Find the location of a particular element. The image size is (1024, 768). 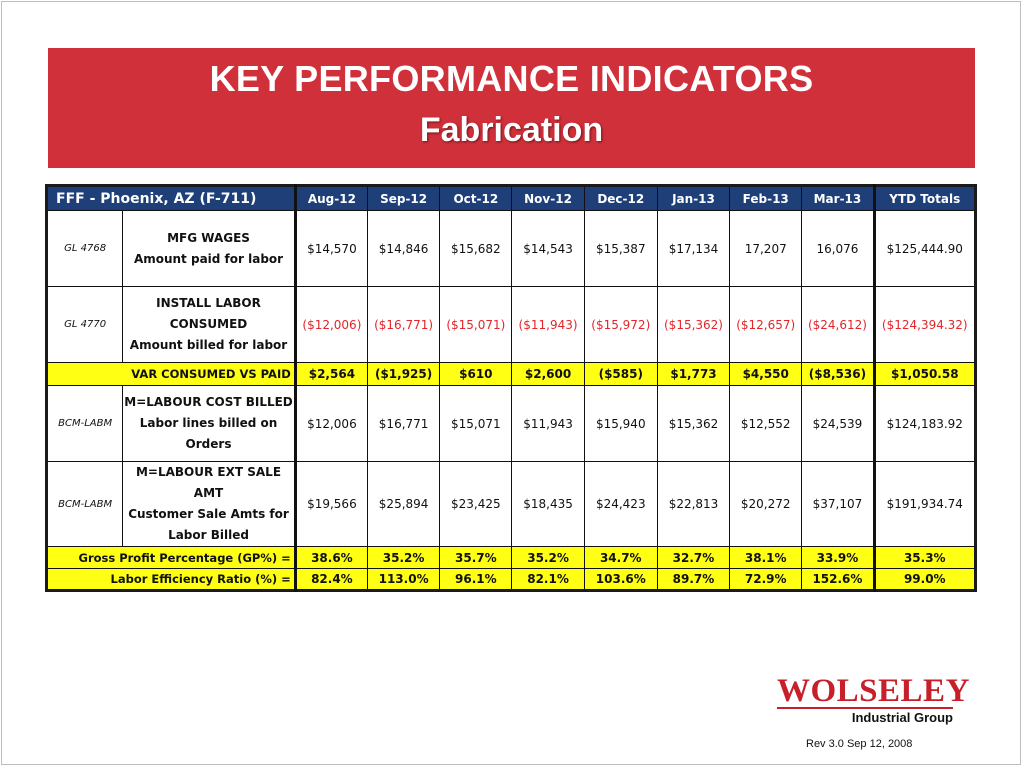

month-header: Nov-12 is located at coordinates (548, 198).